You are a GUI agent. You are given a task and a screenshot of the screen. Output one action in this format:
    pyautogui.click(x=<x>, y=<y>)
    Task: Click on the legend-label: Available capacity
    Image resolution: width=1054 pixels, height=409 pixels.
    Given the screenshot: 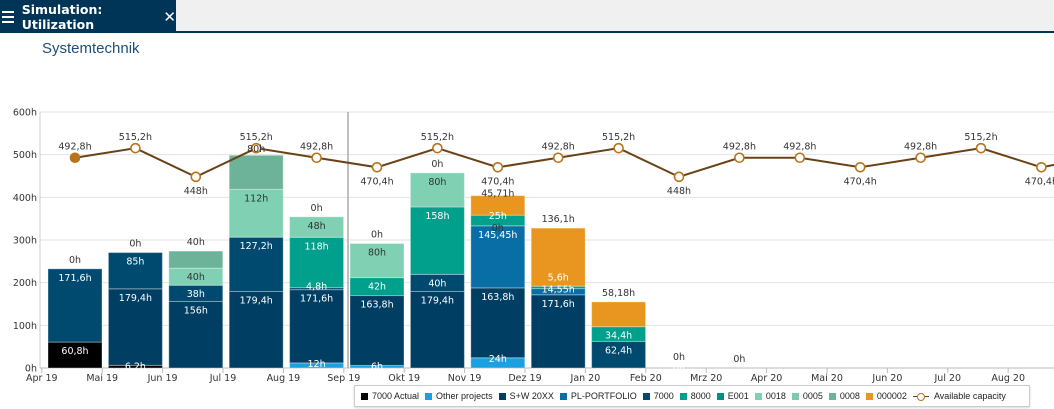 What is the action you would take?
    pyautogui.click(x=969, y=396)
    